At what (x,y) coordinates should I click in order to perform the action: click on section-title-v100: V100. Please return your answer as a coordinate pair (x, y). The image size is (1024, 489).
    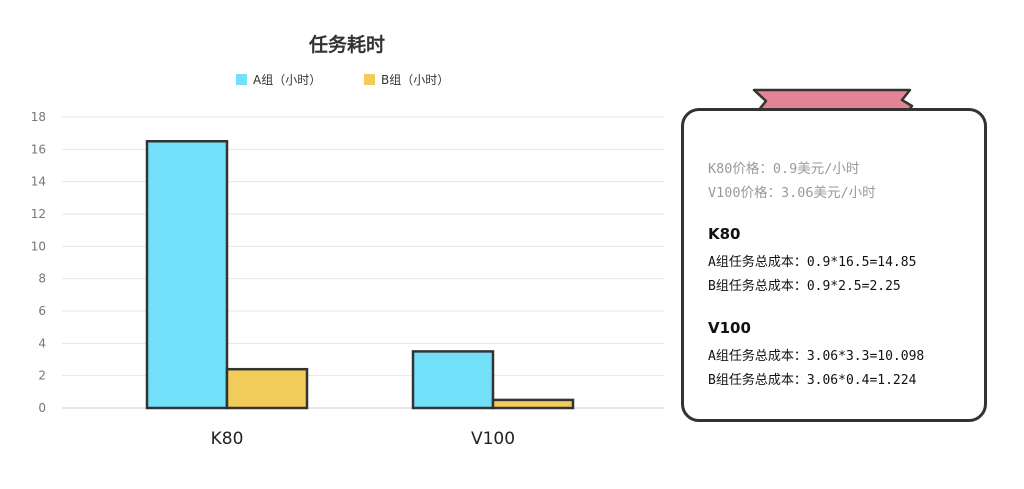
    Looking at the image, I should click on (729, 328).